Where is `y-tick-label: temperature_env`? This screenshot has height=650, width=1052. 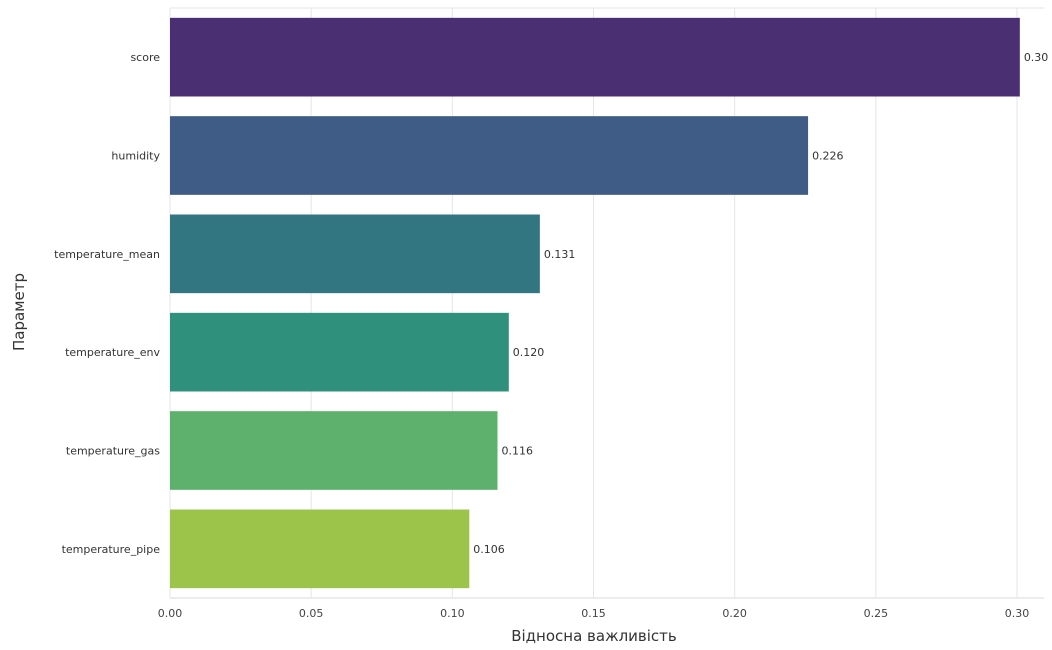 y-tick-label: temperature_env is located at coordinates (112, 352).